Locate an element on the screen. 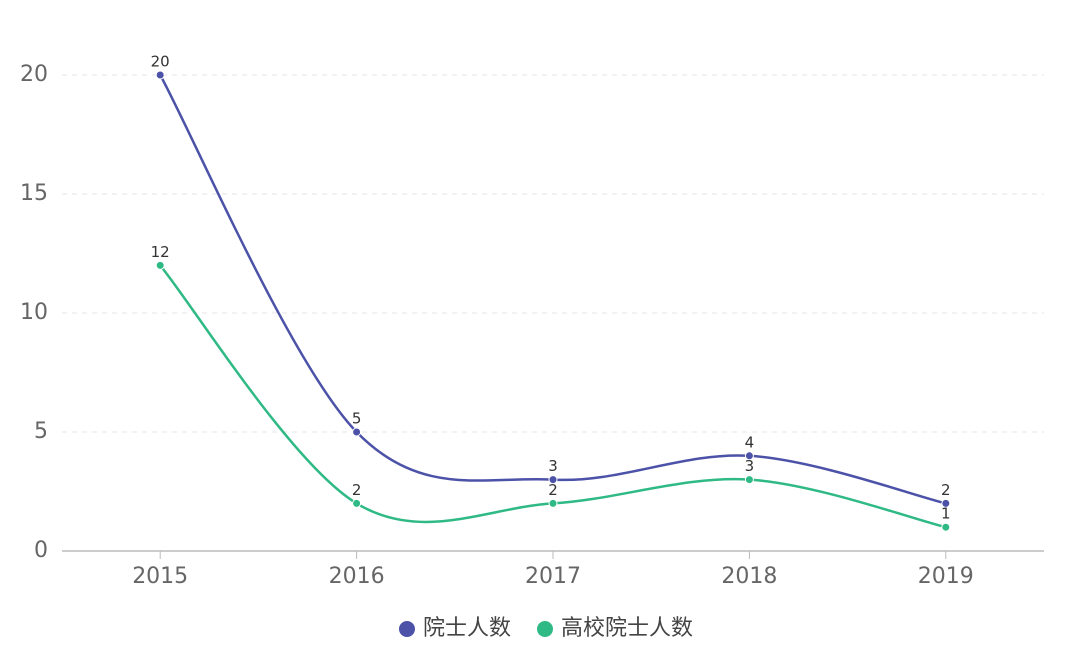 Image resolution: width=1080 pixels, height=651 pixels. data-label: 12 is located at coordinates (160, 252).